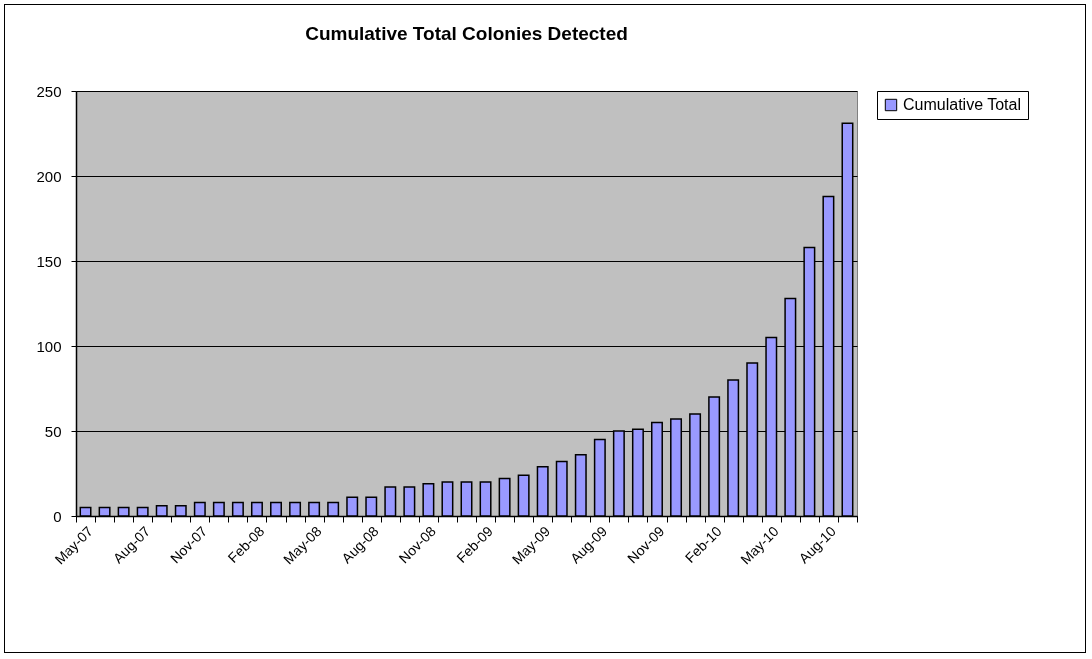  What do you see at coordinates (962, 104) in the screenshot?
I see `legend-label: Cumulative Total` at bounding box center [962, 104].